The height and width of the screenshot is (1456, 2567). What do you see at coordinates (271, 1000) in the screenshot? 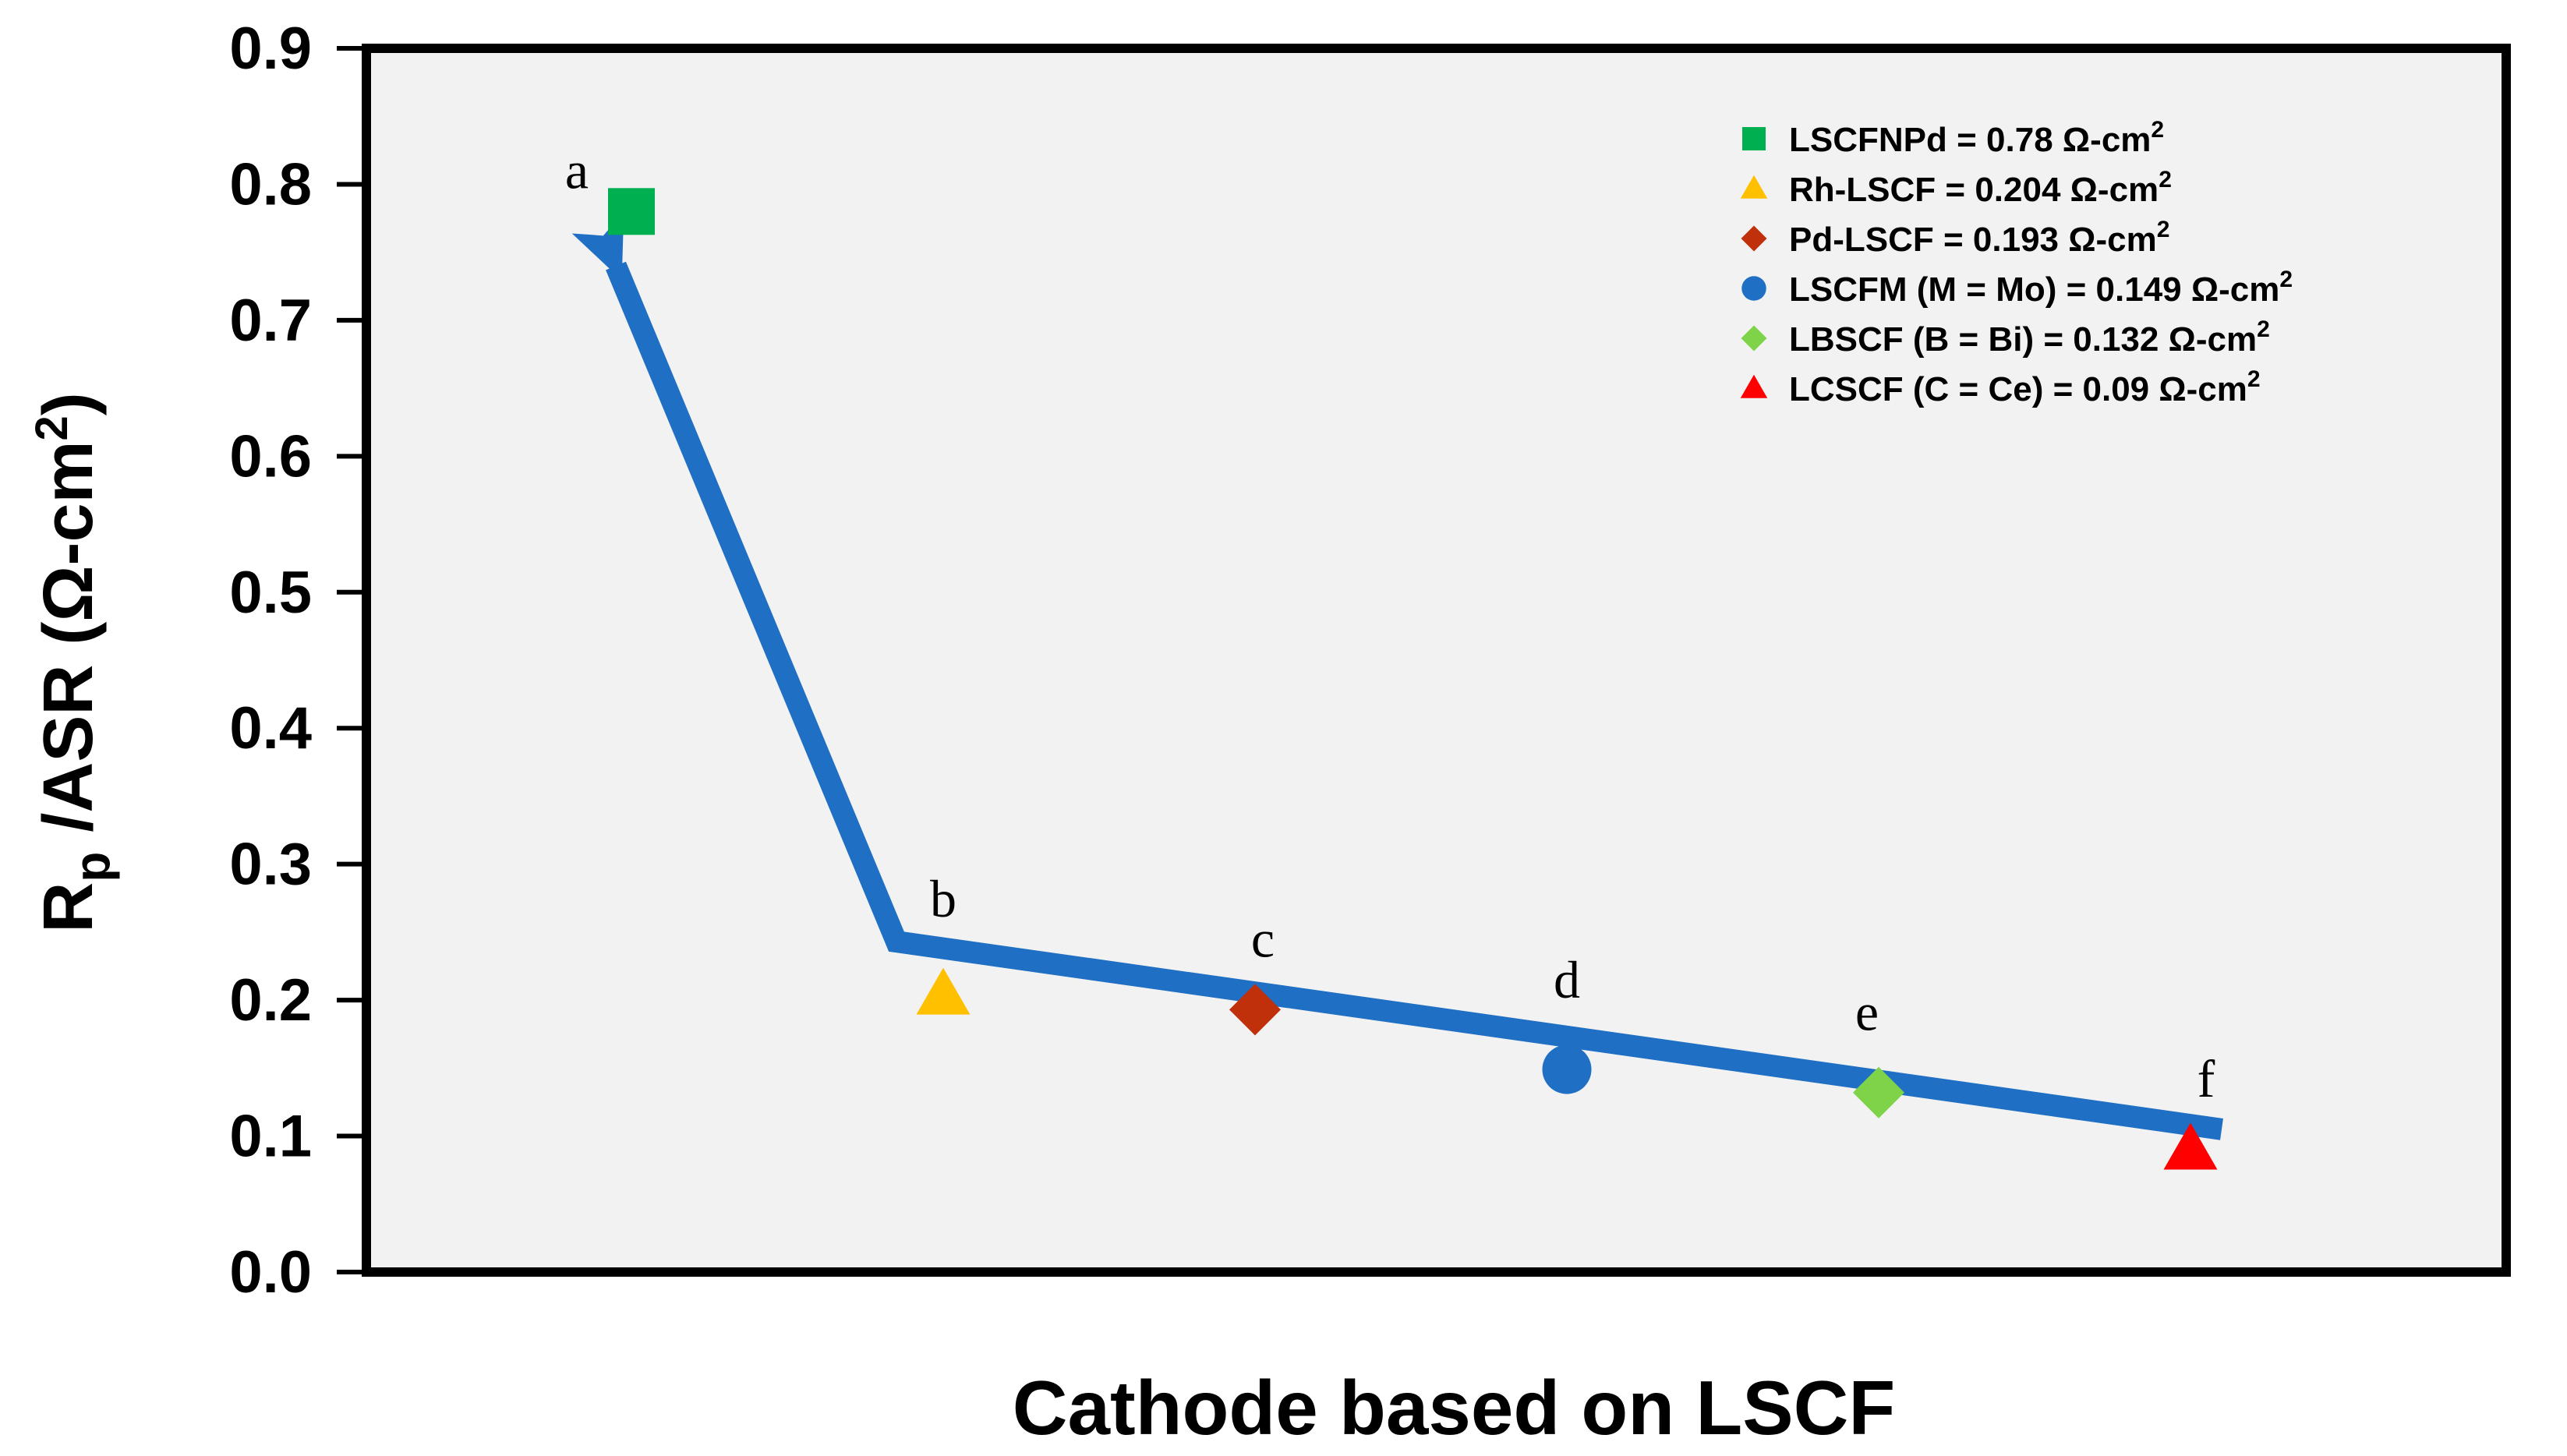
I see `y-tick-label: 0.2` at bounding box center [271, 1000].